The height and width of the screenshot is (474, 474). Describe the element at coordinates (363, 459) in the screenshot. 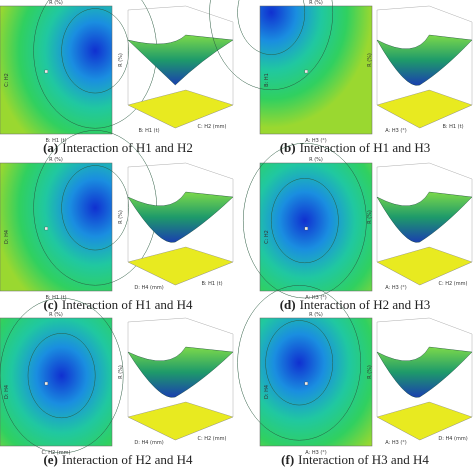

I see `caption-text: Interaction of H3 and H4` at that location.